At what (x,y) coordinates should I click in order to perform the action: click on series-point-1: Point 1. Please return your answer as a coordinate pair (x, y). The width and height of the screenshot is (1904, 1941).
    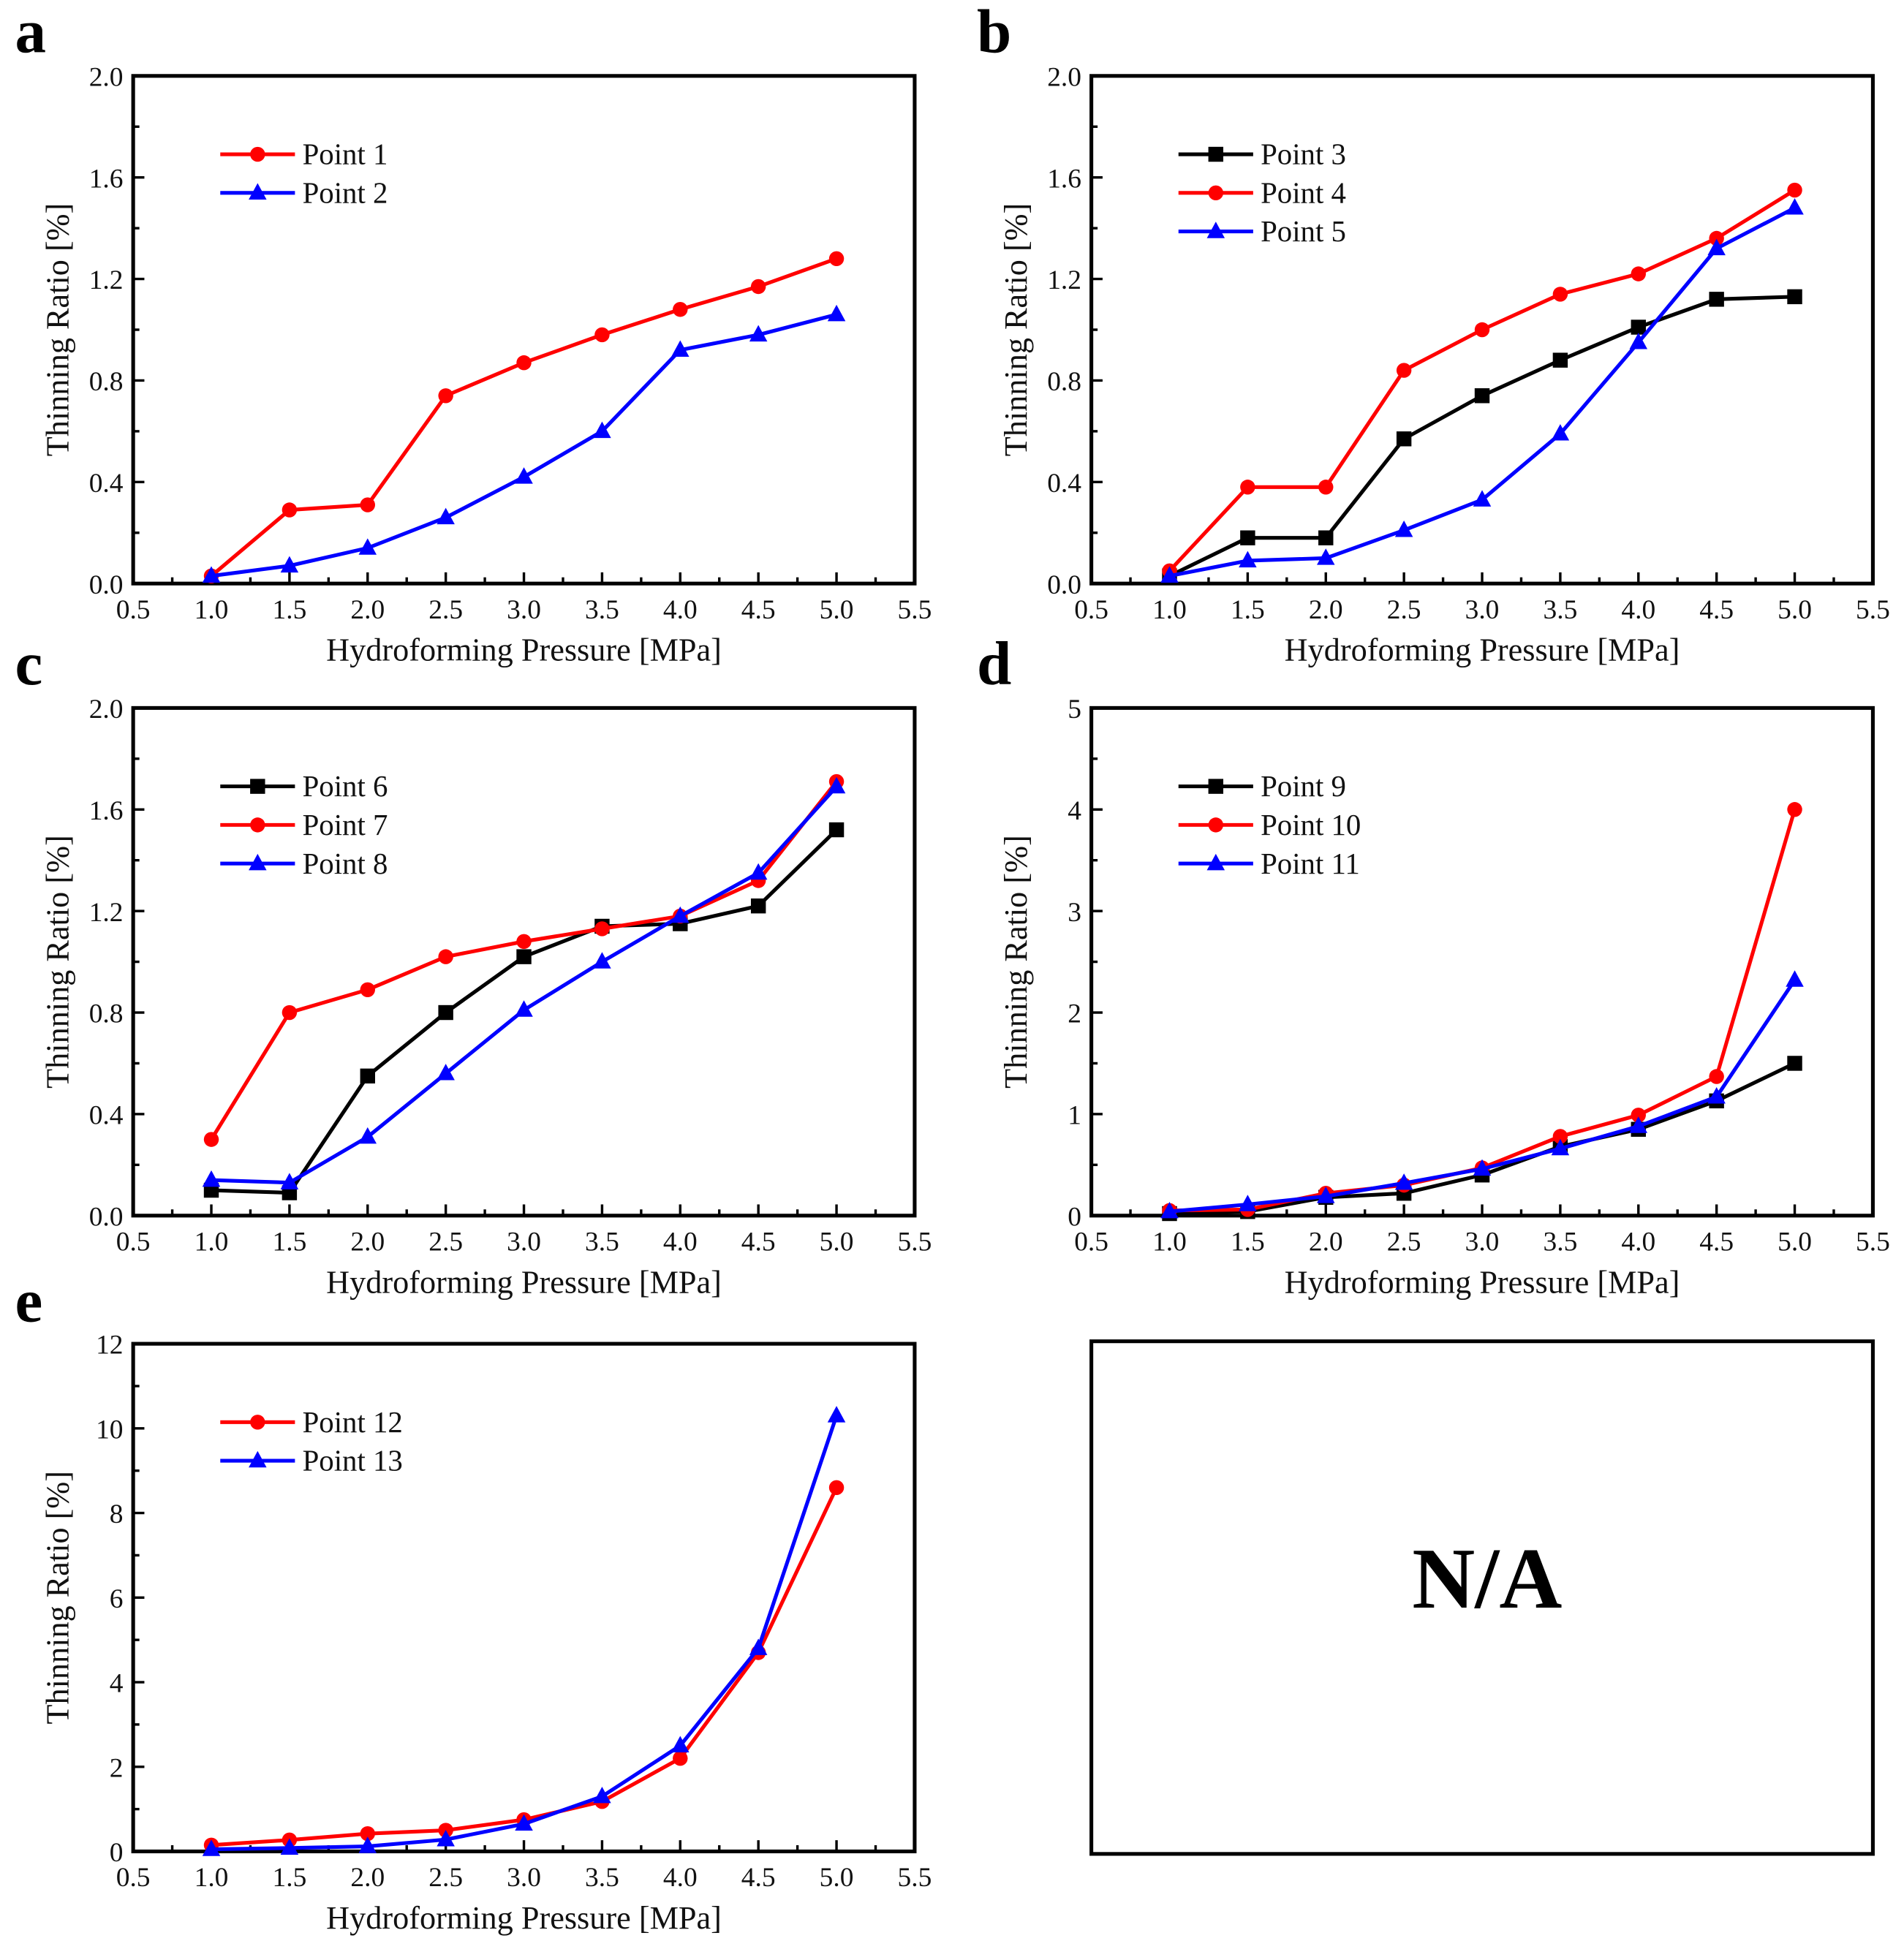
    Looking at the image, I should click on (524, 360).